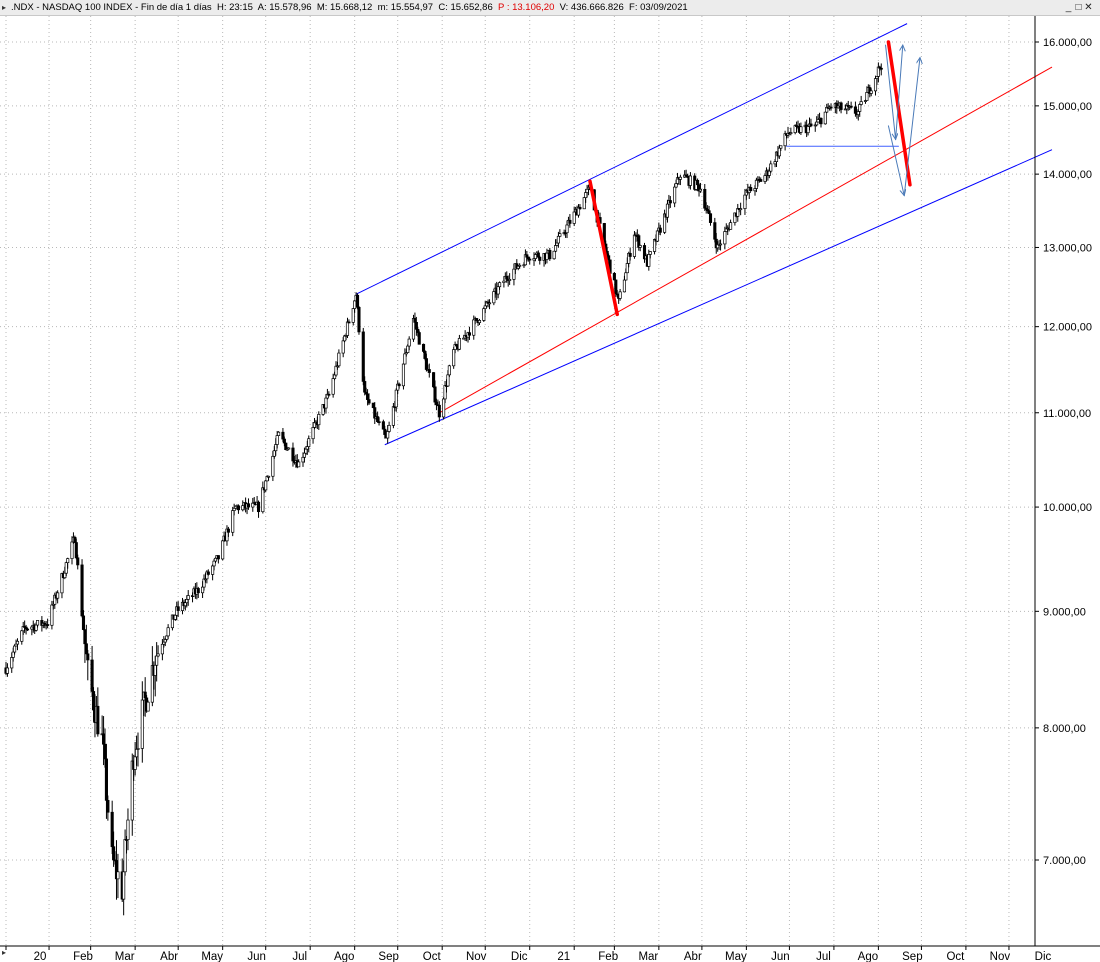 This screenshot has height=962, width=1100. What do you see at coordinates (658, 7) in the screenshot?
I see `quote-date: F: 03/09/2021` at bounding box center [658, 7].